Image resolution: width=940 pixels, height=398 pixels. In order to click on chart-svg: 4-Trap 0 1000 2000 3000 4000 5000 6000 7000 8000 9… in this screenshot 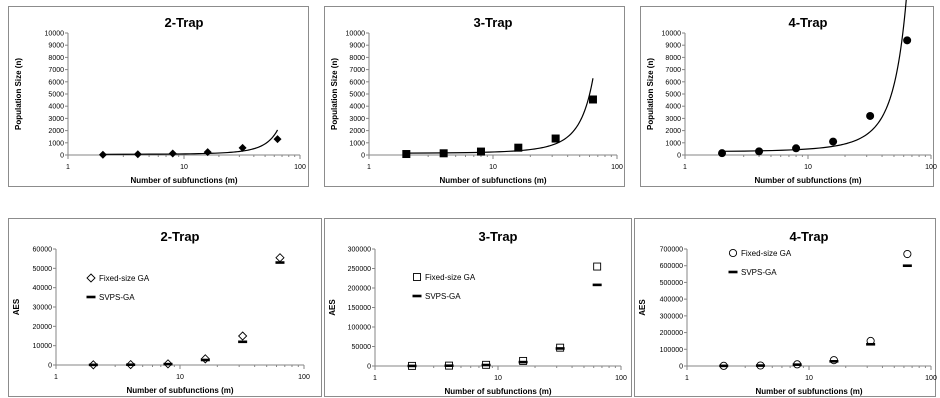, I will do `click(791, 92)`.